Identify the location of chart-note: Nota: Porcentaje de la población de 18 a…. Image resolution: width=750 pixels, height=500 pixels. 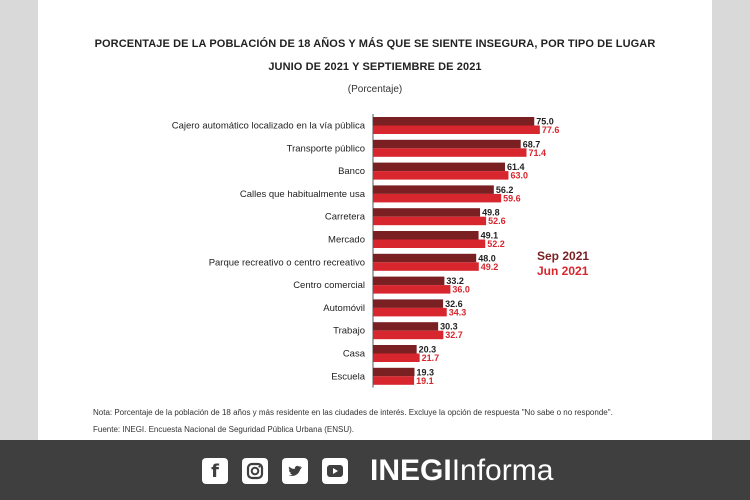
(353, 412).